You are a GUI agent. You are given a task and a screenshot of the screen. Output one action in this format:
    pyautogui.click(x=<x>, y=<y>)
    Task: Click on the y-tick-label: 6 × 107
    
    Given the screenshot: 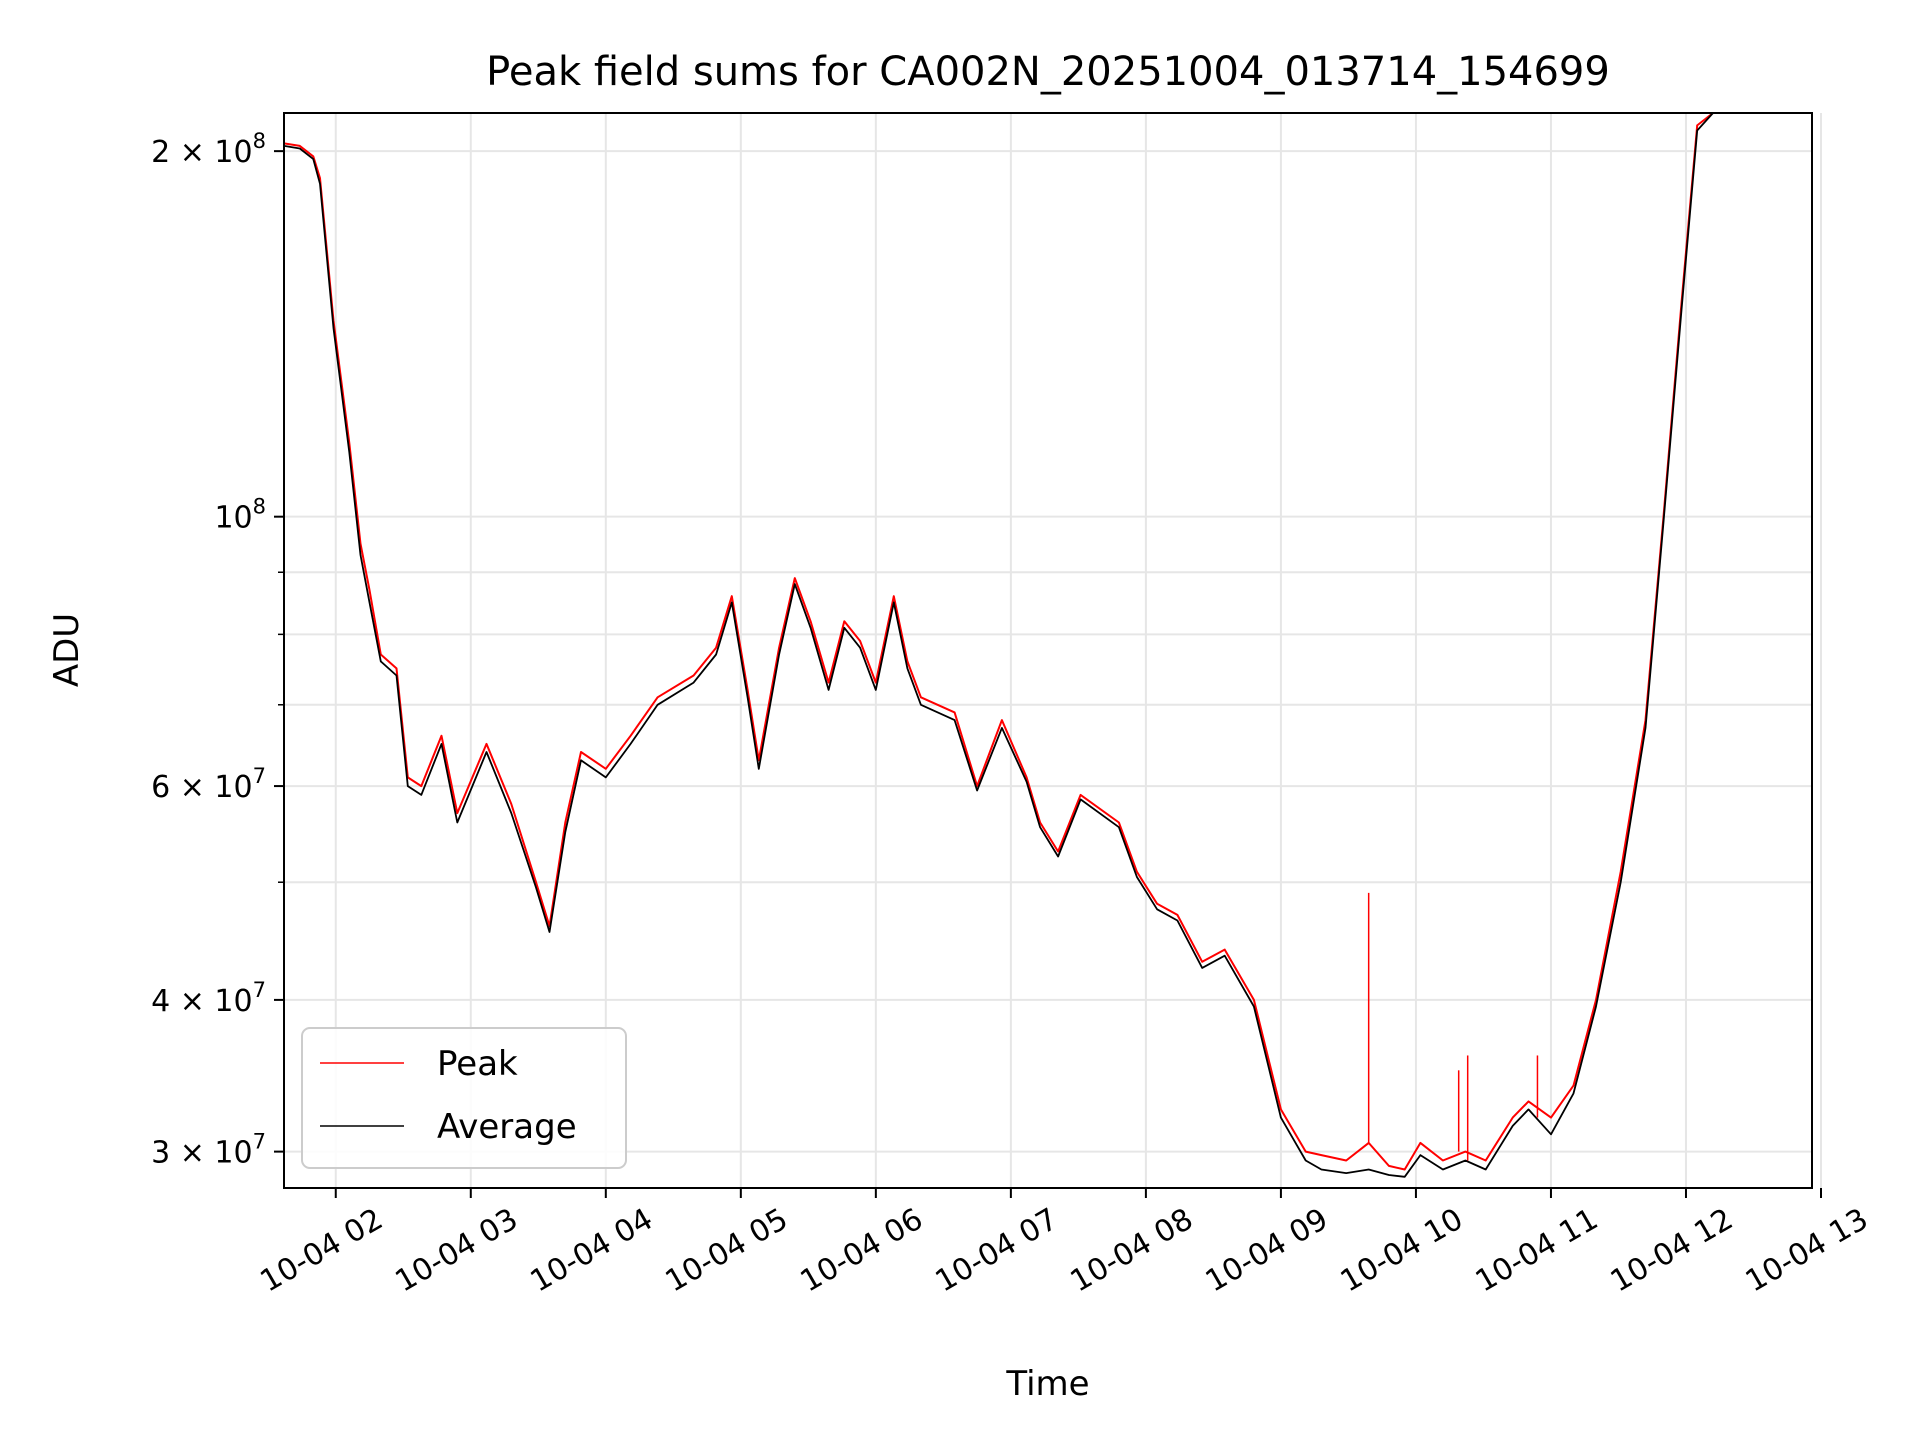 What is the action you would take?
    pyautogui.click(x=208, y=784)
    